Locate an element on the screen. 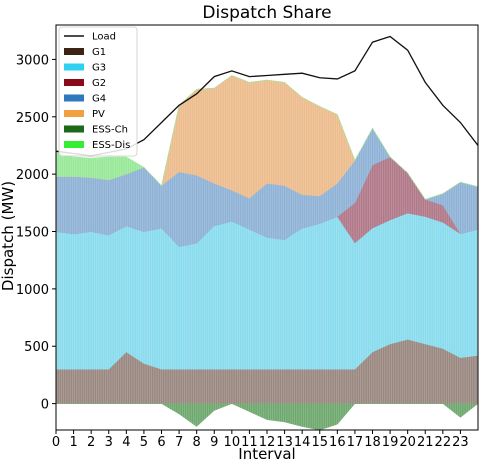 Image resolution: width=480 pixels, height=465 pixels. y-tick-label: 3000 is located at coordinates (32, 60).